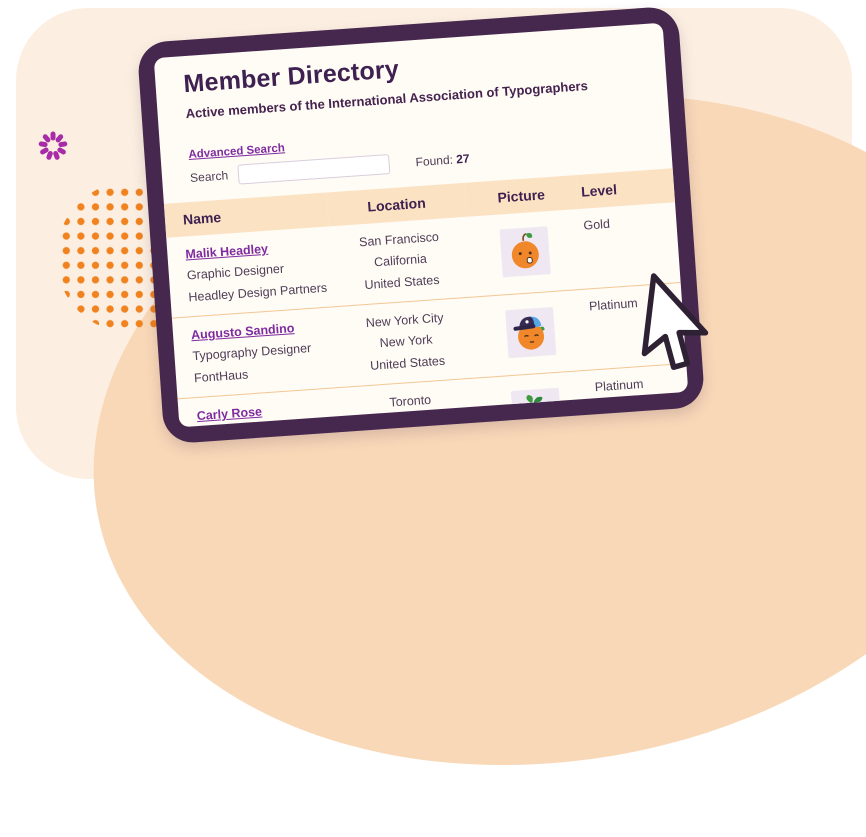  I want to click on found-count: Found: 27, so click(442, 160).